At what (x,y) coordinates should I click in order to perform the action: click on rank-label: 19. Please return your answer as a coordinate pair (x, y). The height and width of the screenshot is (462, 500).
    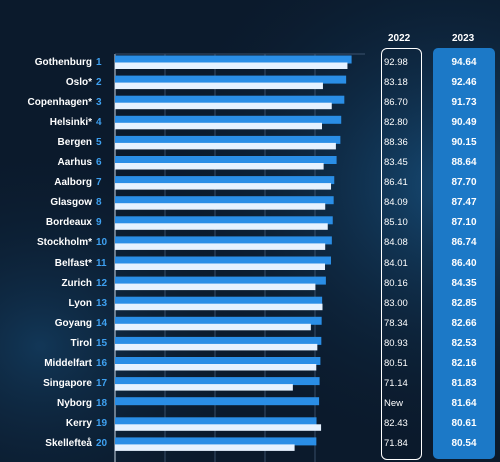
    Looking at the image, I should click on (102, 424).